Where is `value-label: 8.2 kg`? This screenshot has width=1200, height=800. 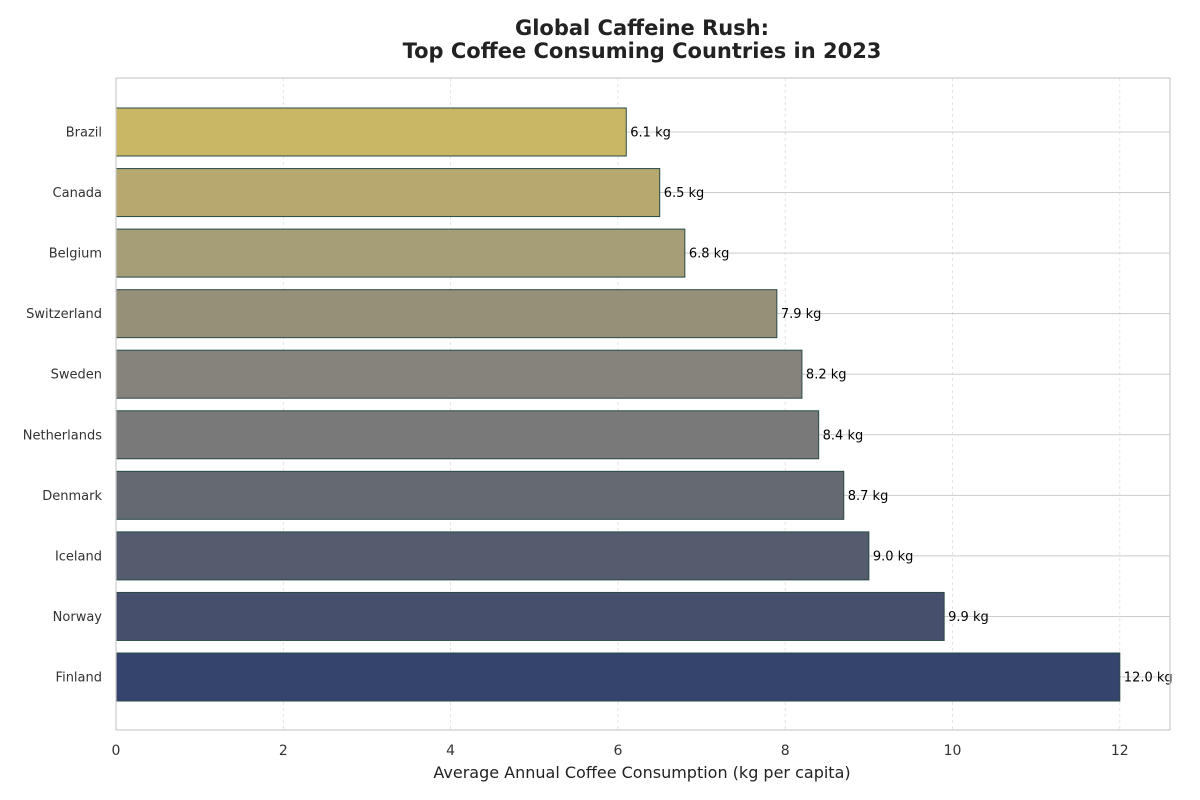
value-label: 8.2 kg is located at coordinates (826, 375).